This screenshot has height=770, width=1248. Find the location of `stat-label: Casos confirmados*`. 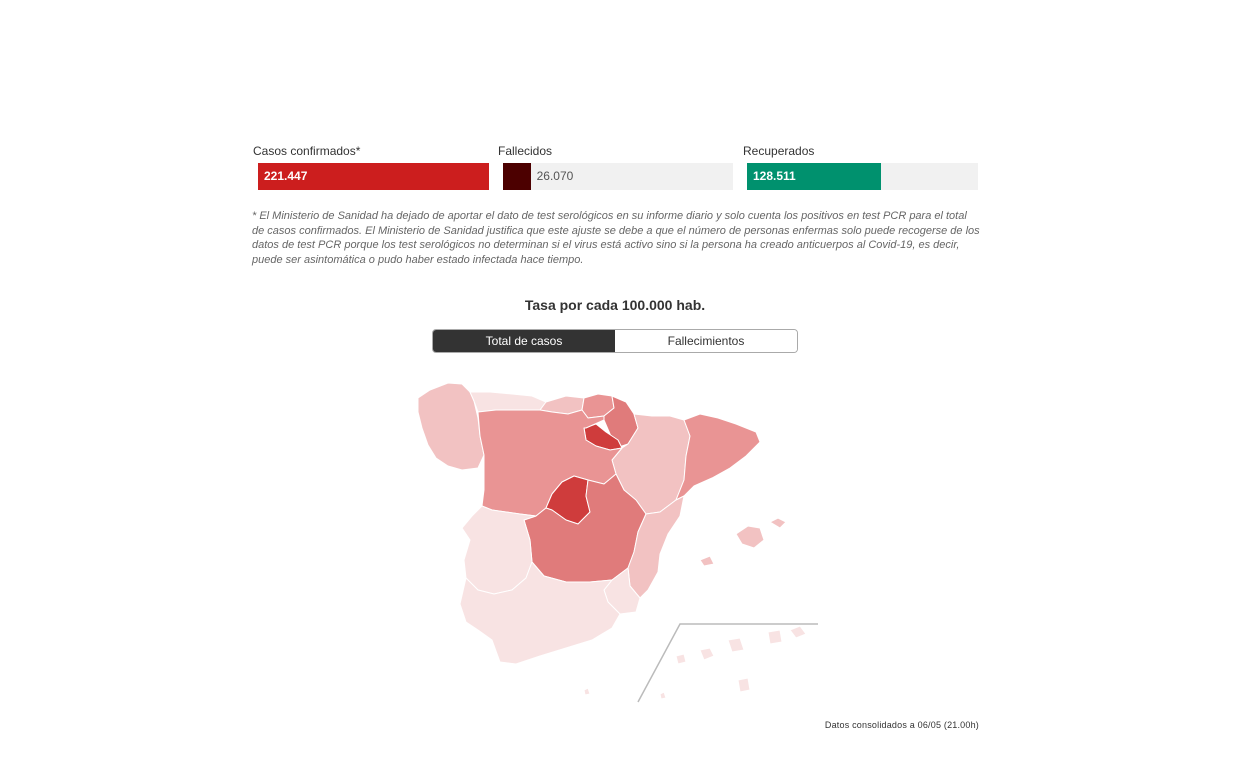

stat-label: Casos confirmados* is located at coordinates (307, 151).